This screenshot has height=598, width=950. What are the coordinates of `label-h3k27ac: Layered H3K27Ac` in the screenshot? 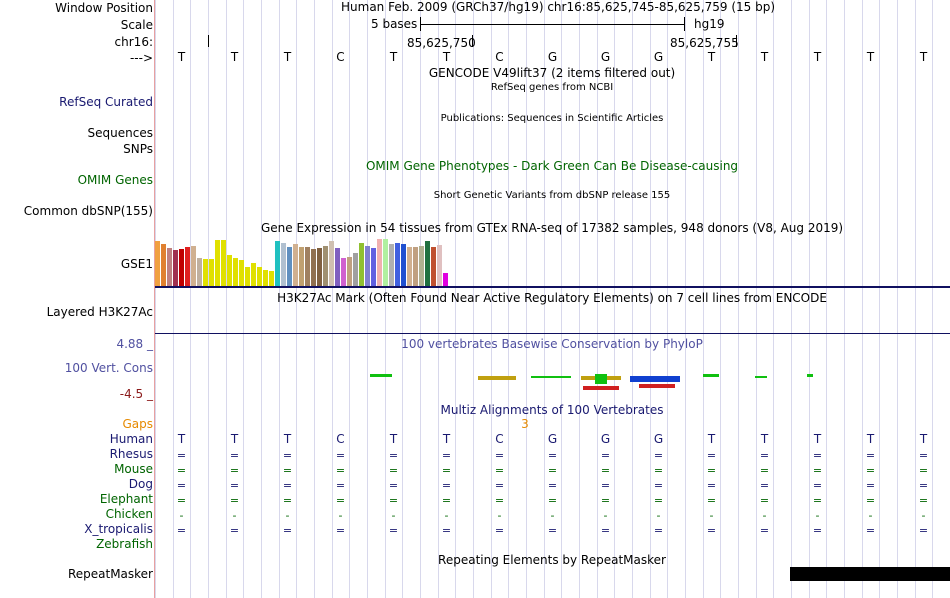 It's located at (99, 312).